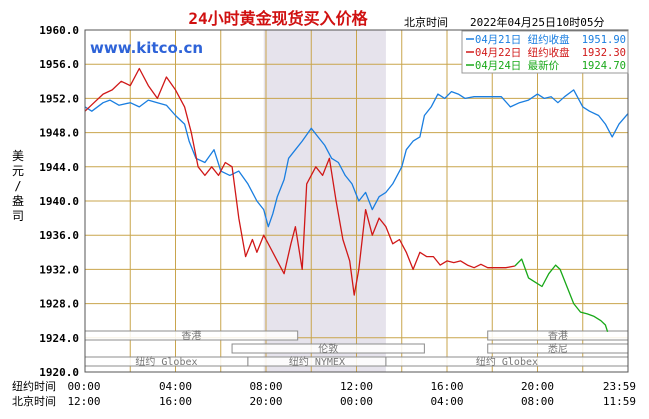 The image size is (649, 419). I want to click on datetime-label: 北京时间, so click(426, 22).